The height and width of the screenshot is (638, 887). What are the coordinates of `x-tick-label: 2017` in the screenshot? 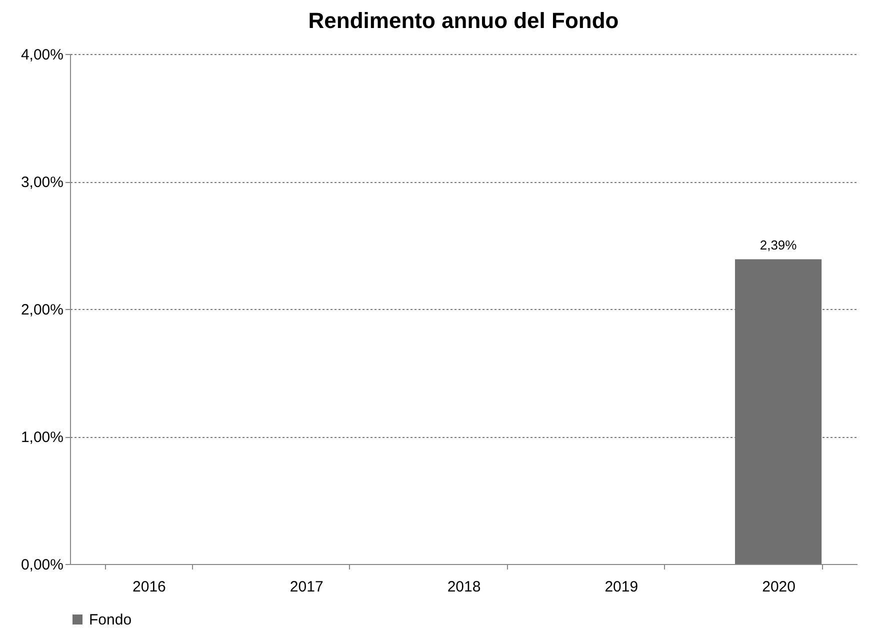 It's located at (307, 587).